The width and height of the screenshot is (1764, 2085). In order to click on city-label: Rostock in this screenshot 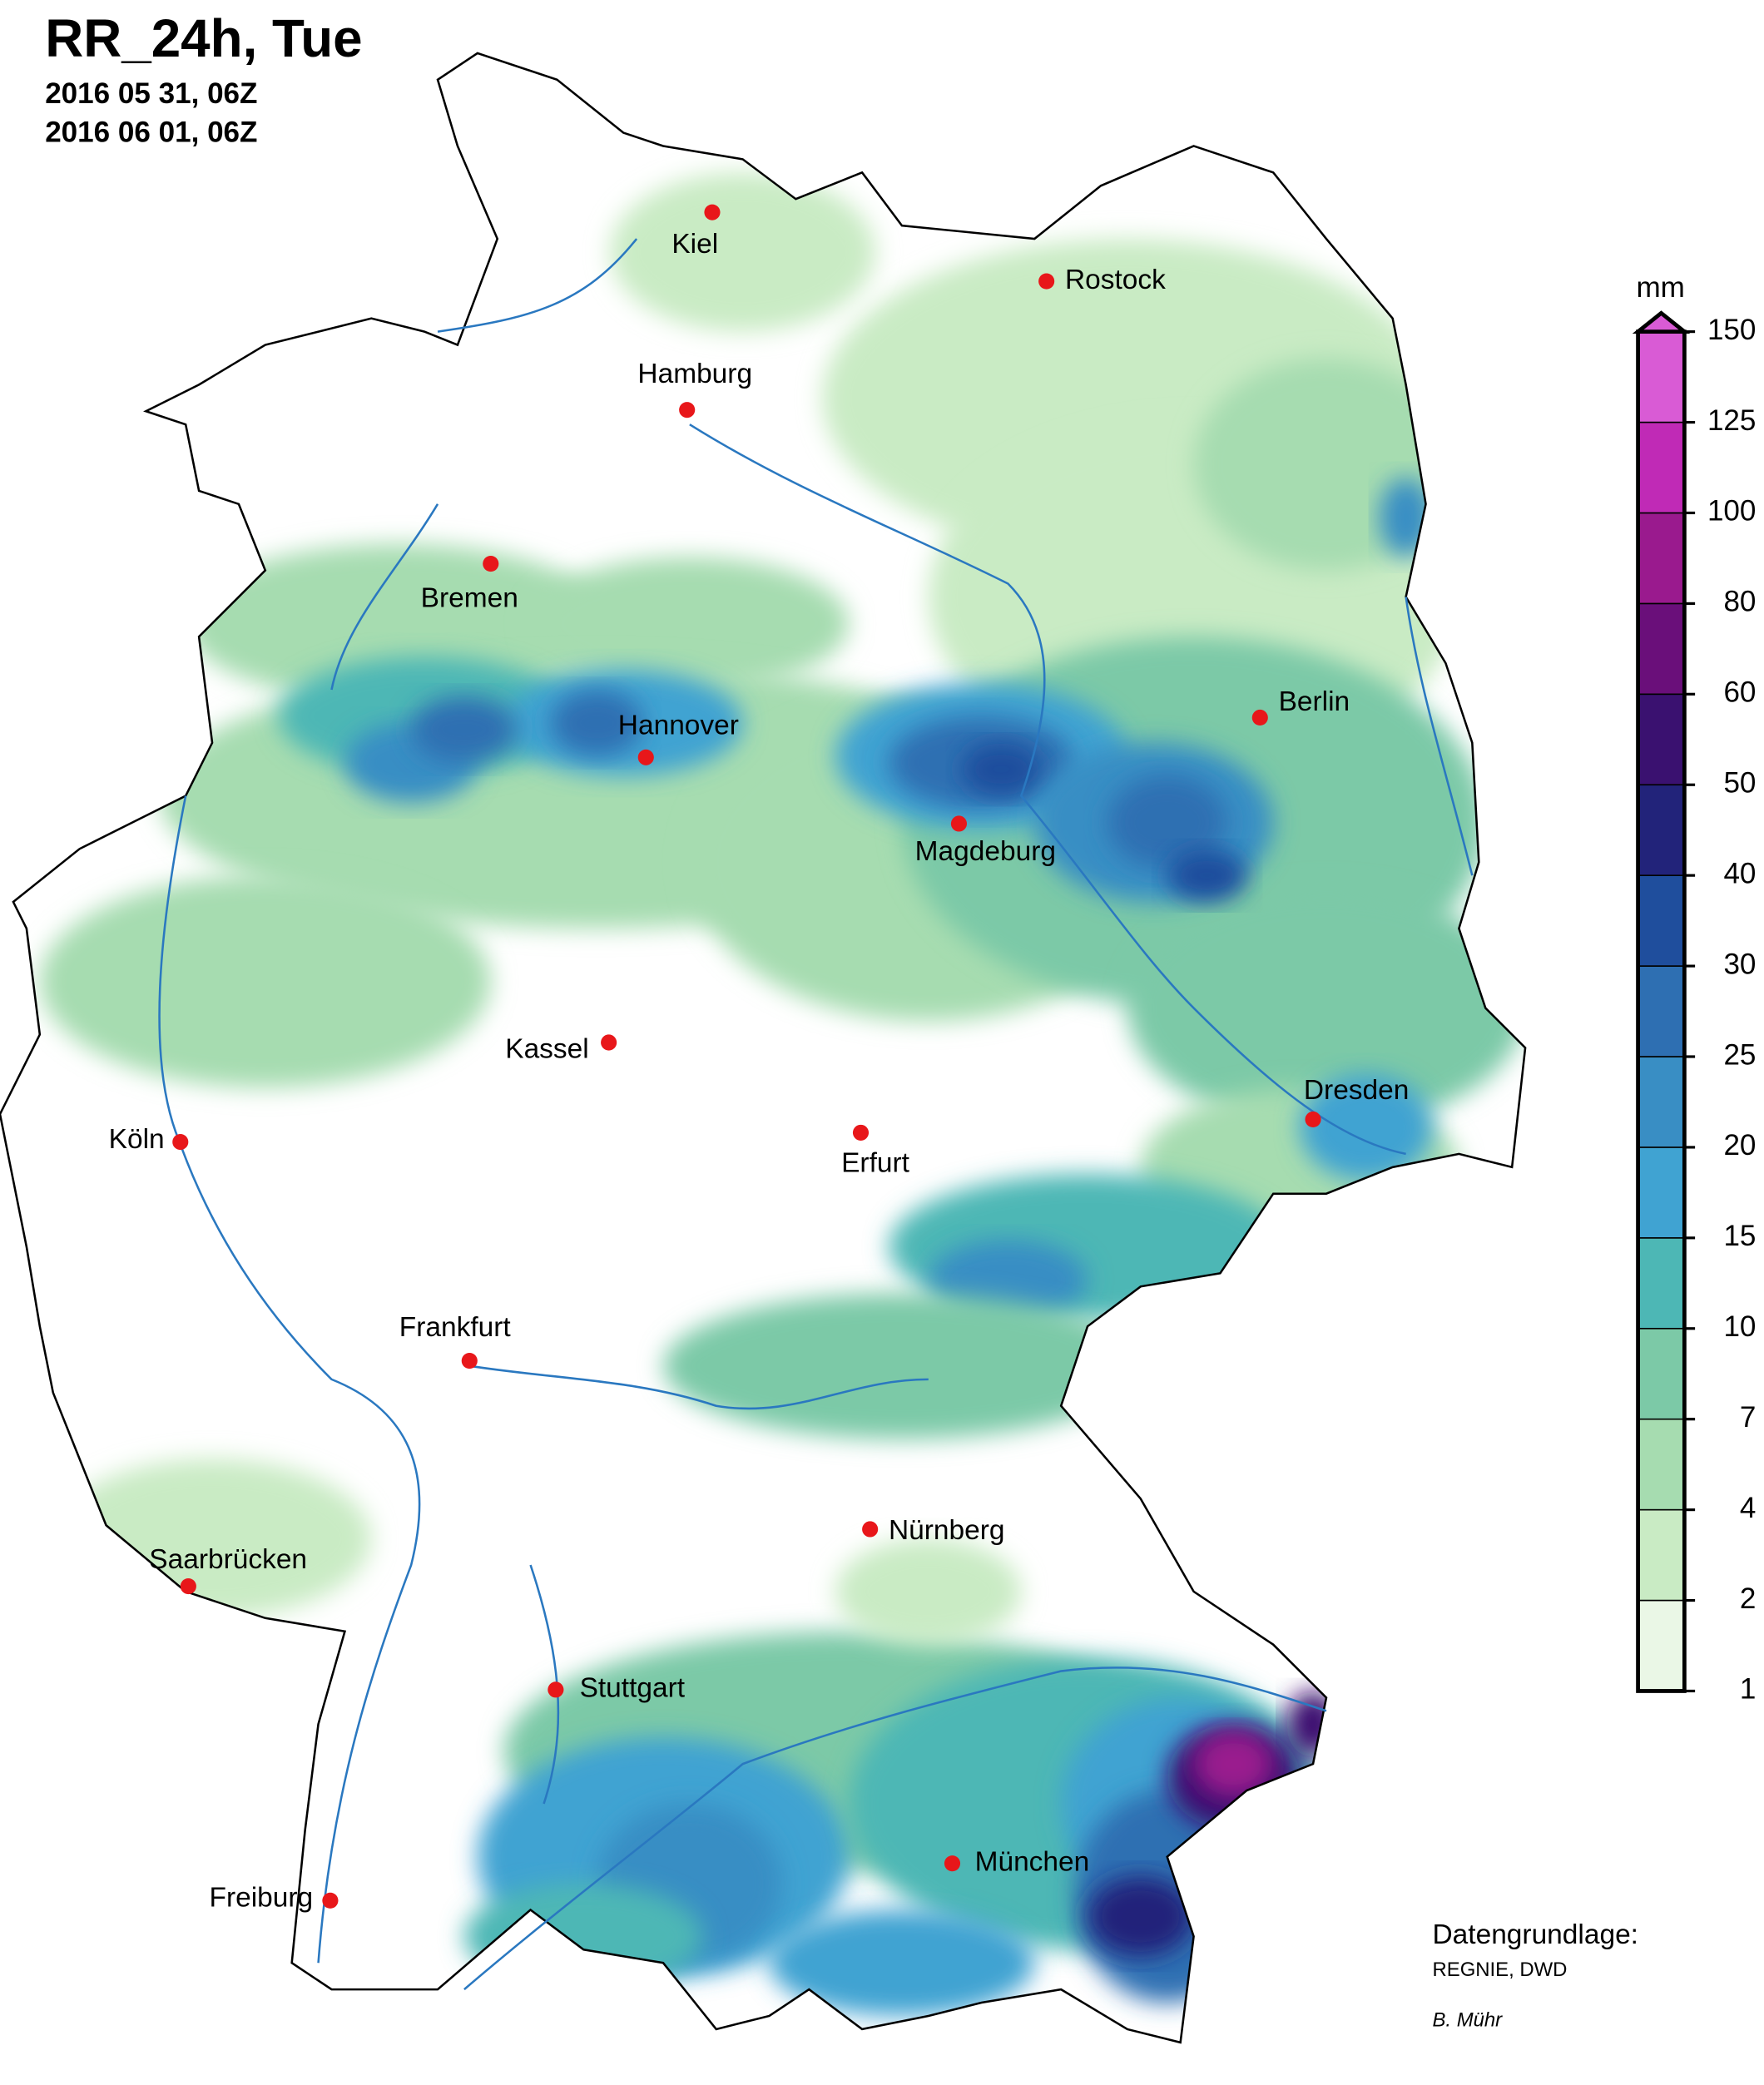, I will do `click(1116, 280)`.